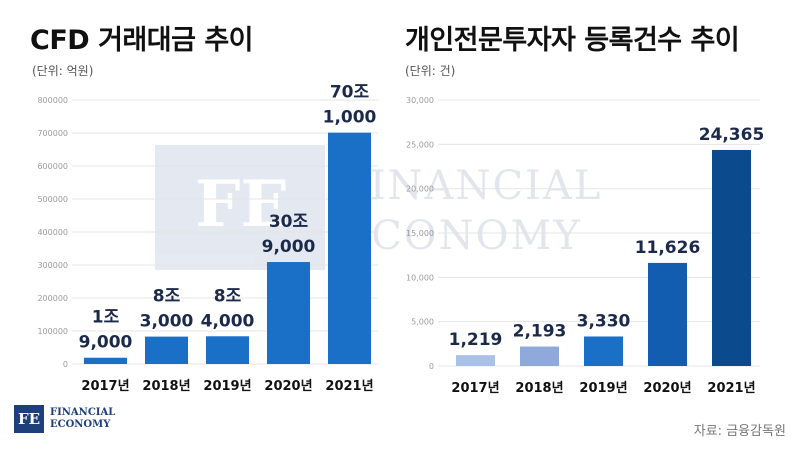 The image size is (800, 450). Describe the element at coordinates (52, 100) in the screenshot. I see `left-ytick-label: 800000` at that location.